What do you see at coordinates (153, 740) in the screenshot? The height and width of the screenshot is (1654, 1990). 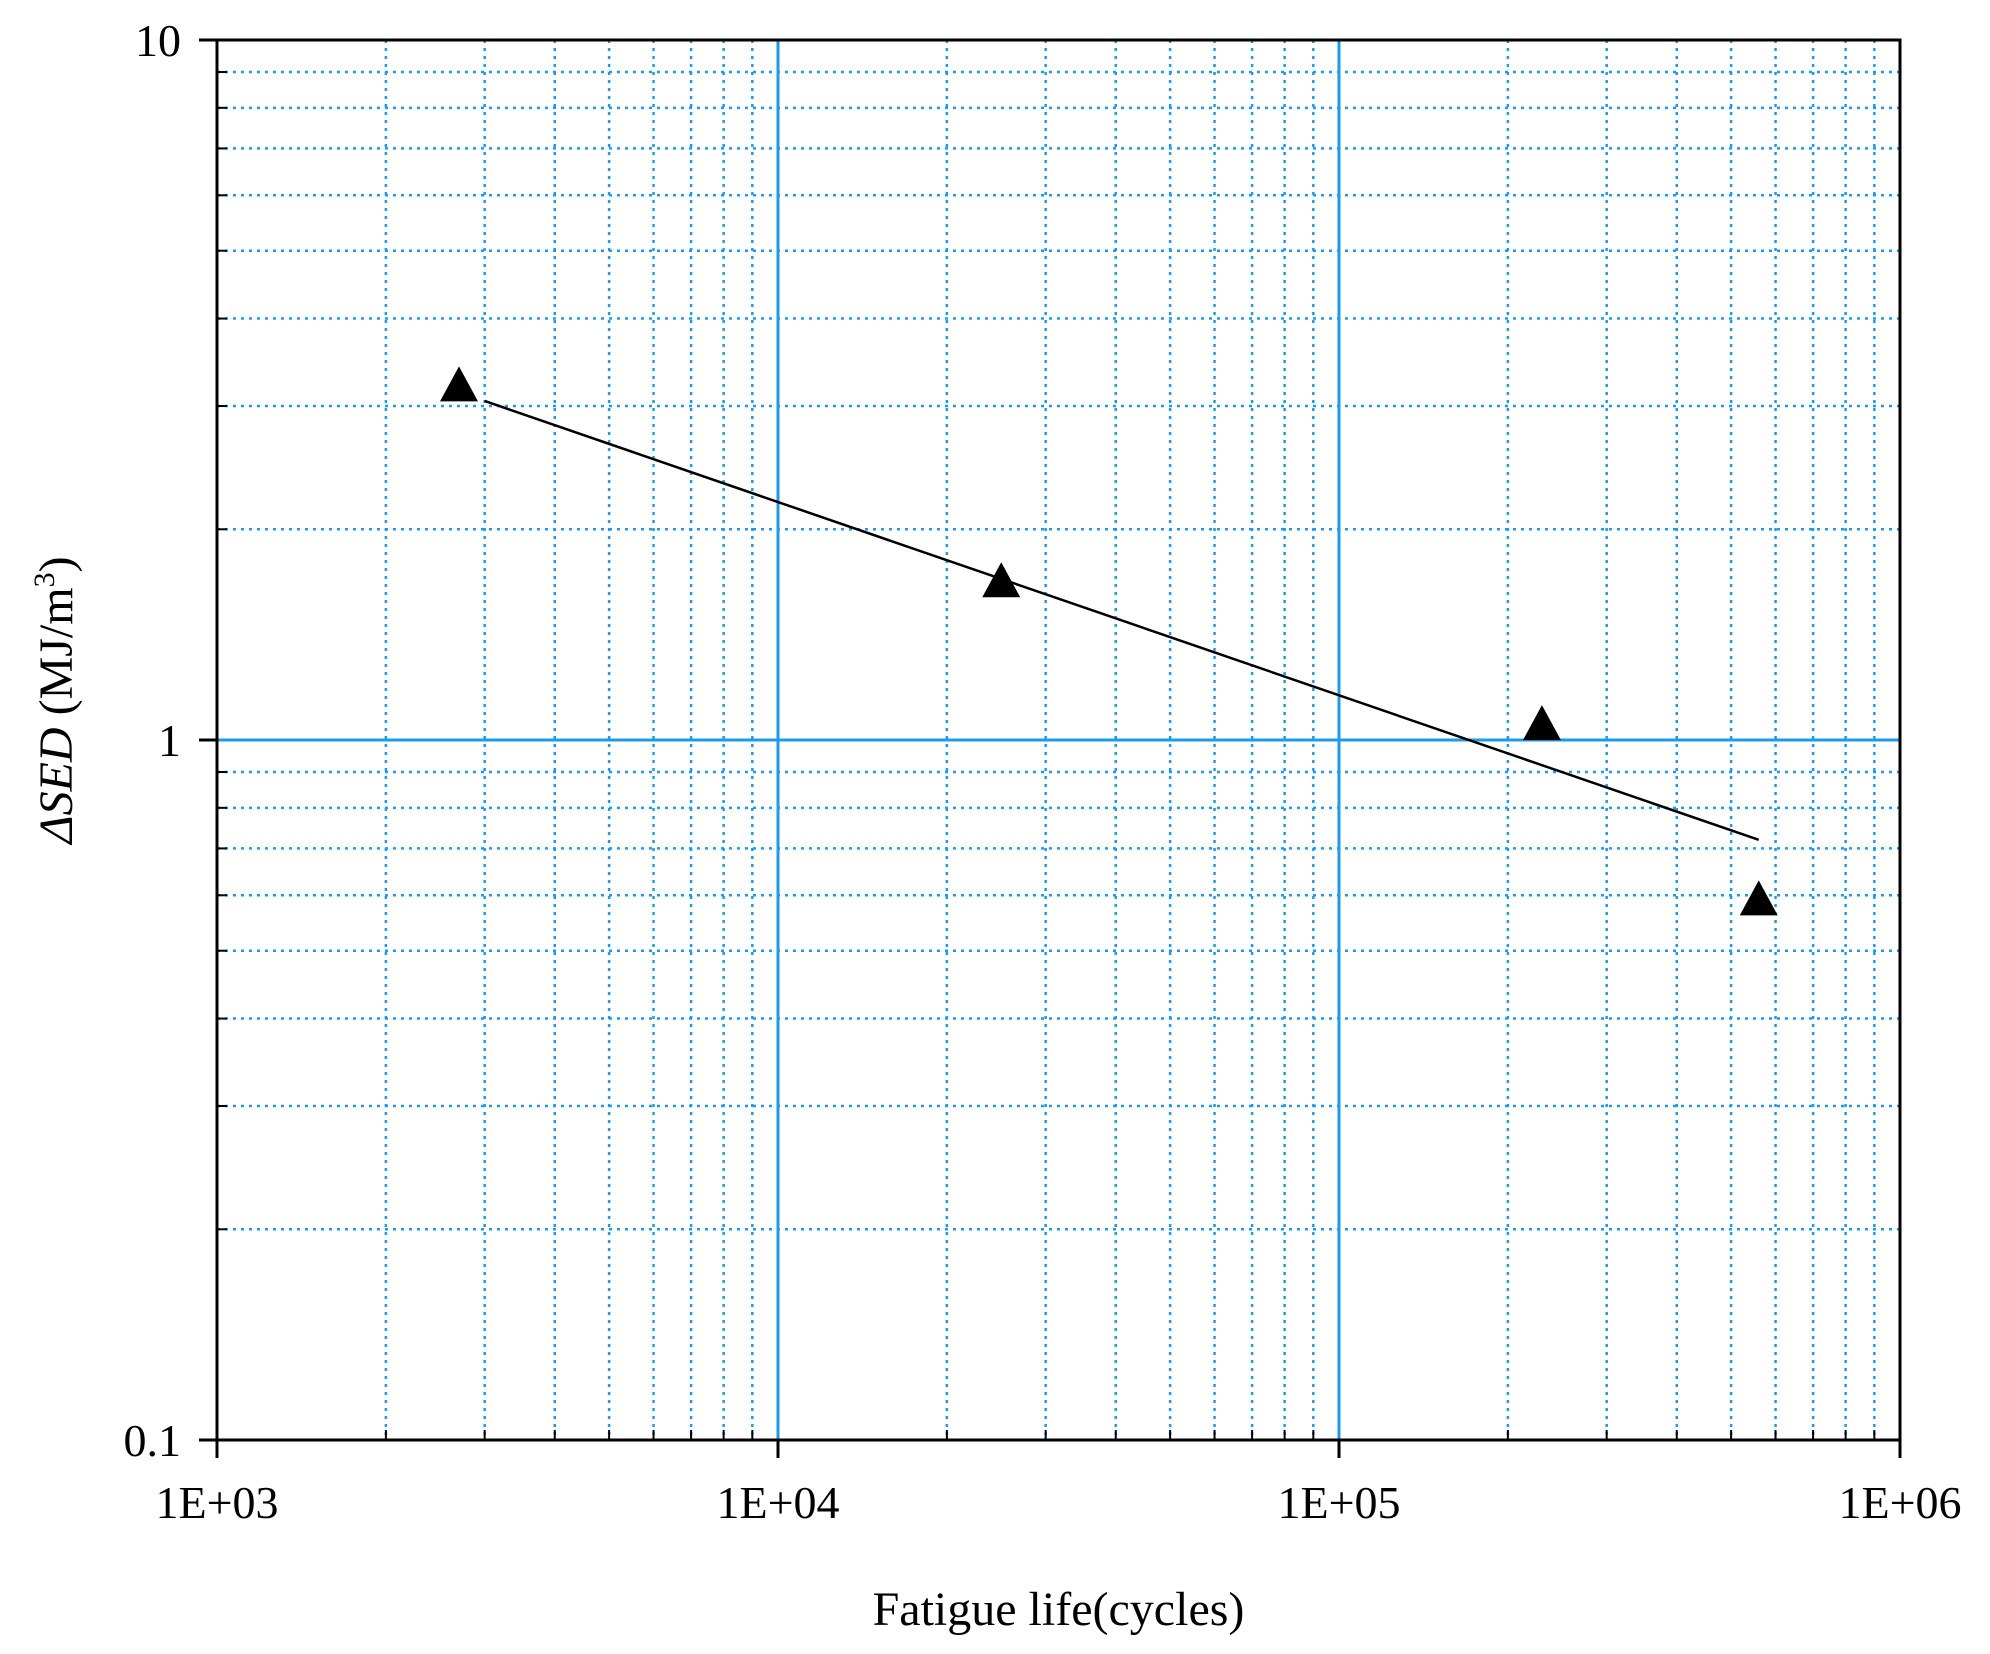 I see `y-tick-labels: 0.1 1 10` at bounding box center [153, 740].